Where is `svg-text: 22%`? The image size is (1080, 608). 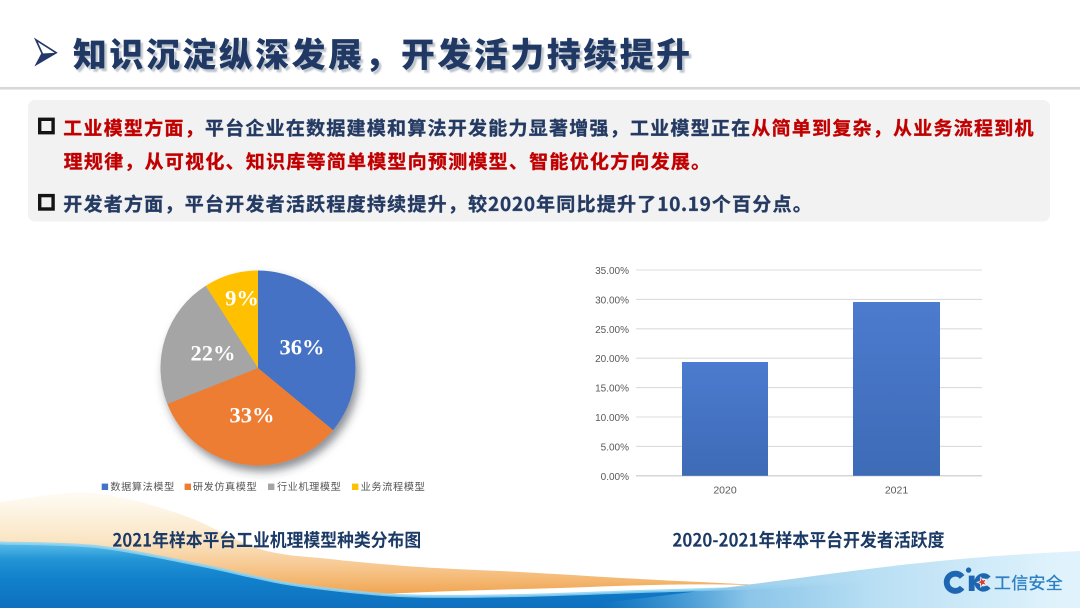
svg-text: 22% is located at coordinates (213, 353).